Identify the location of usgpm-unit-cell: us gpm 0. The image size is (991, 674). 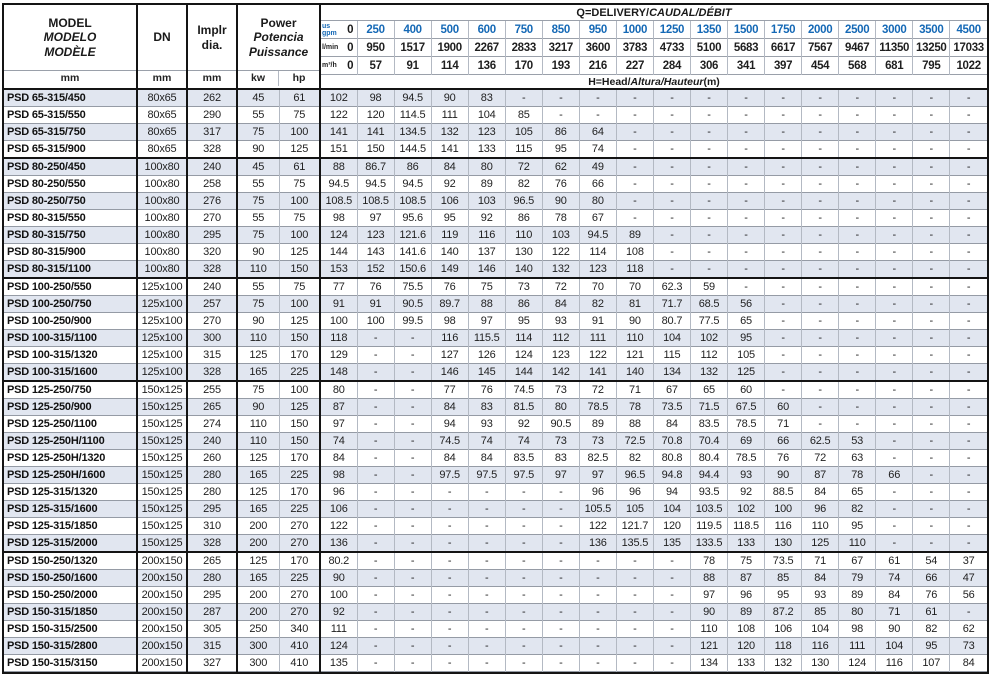
(338, 30).